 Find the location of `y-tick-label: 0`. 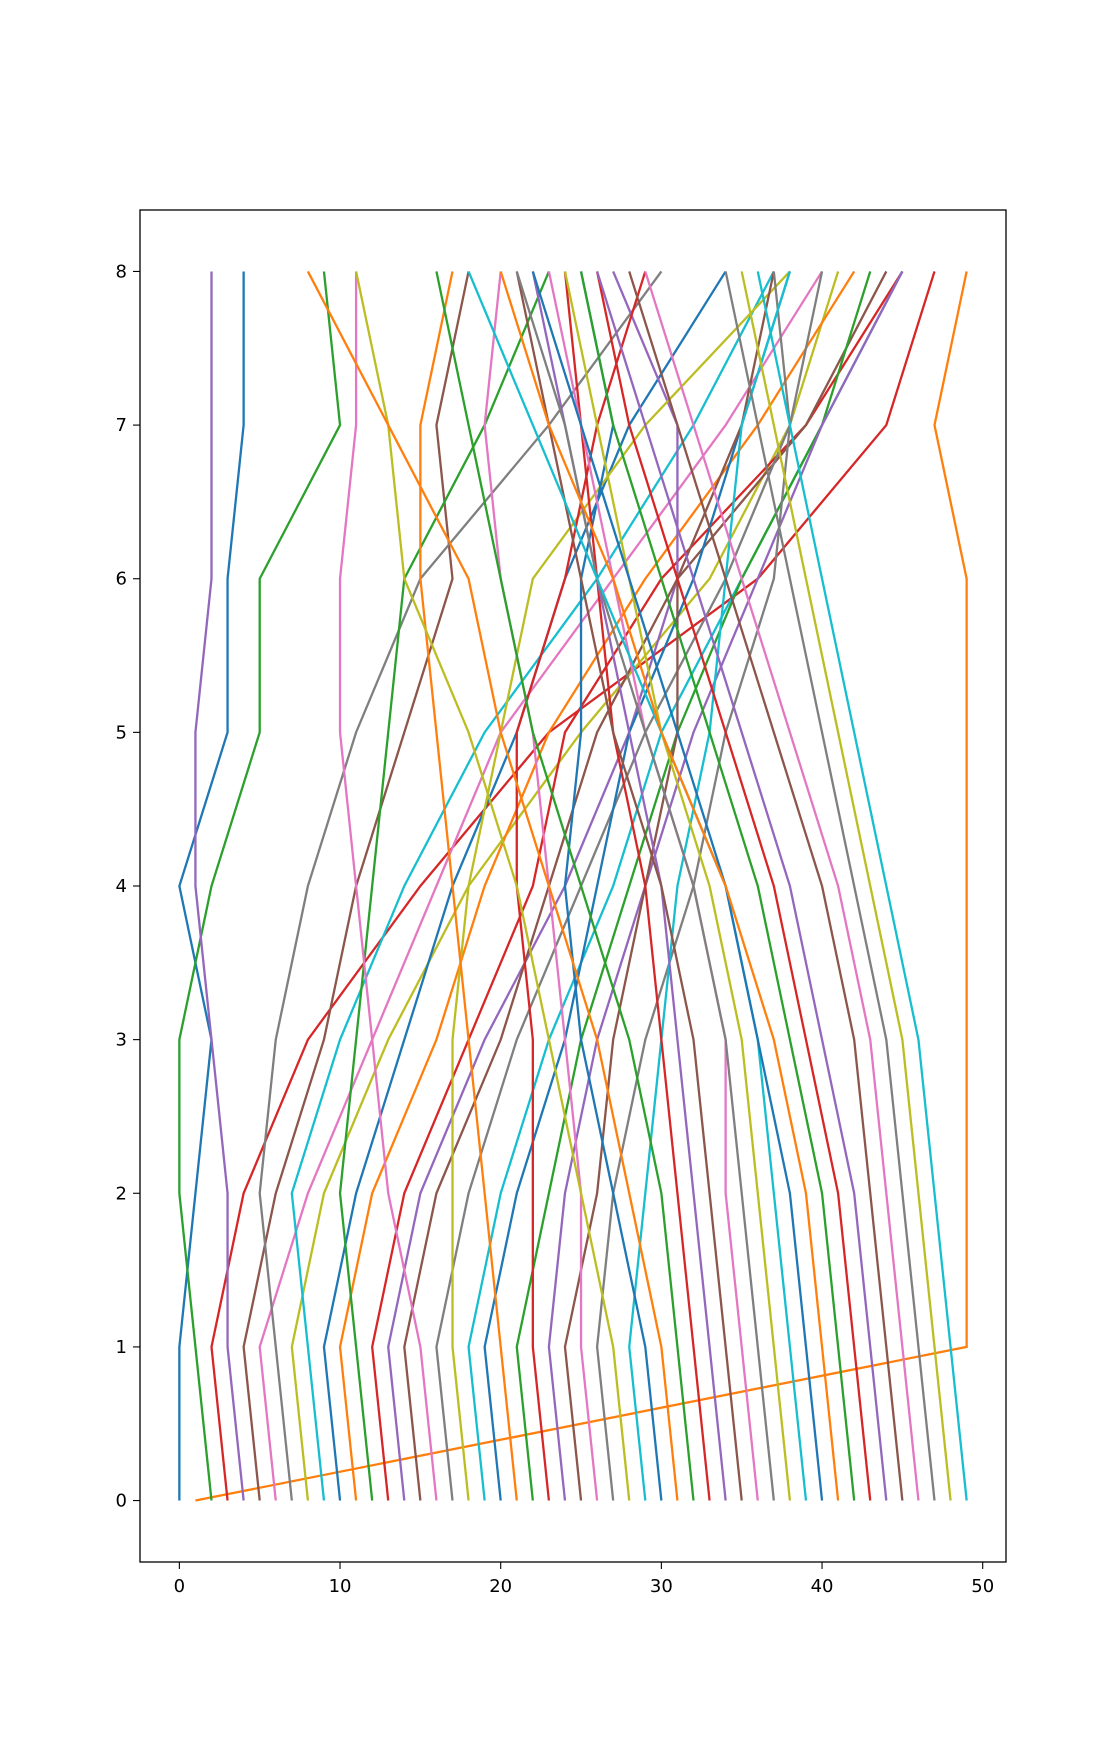

y-tick-label: 0 is located at coordinates (121, 1501).